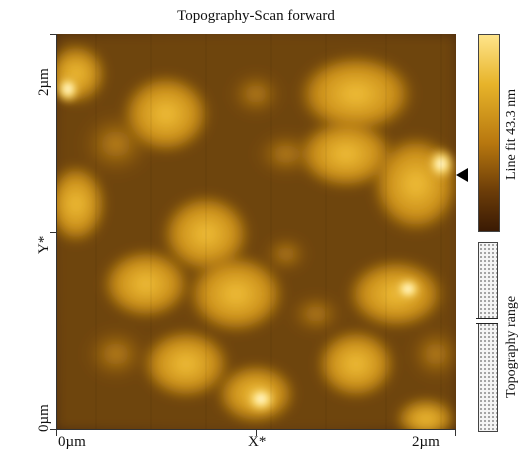  What do you see at coordinates (426, 442) in the screenshot?
I see `x-axis-max-label: 2µm` at bounding box center [426, 442].